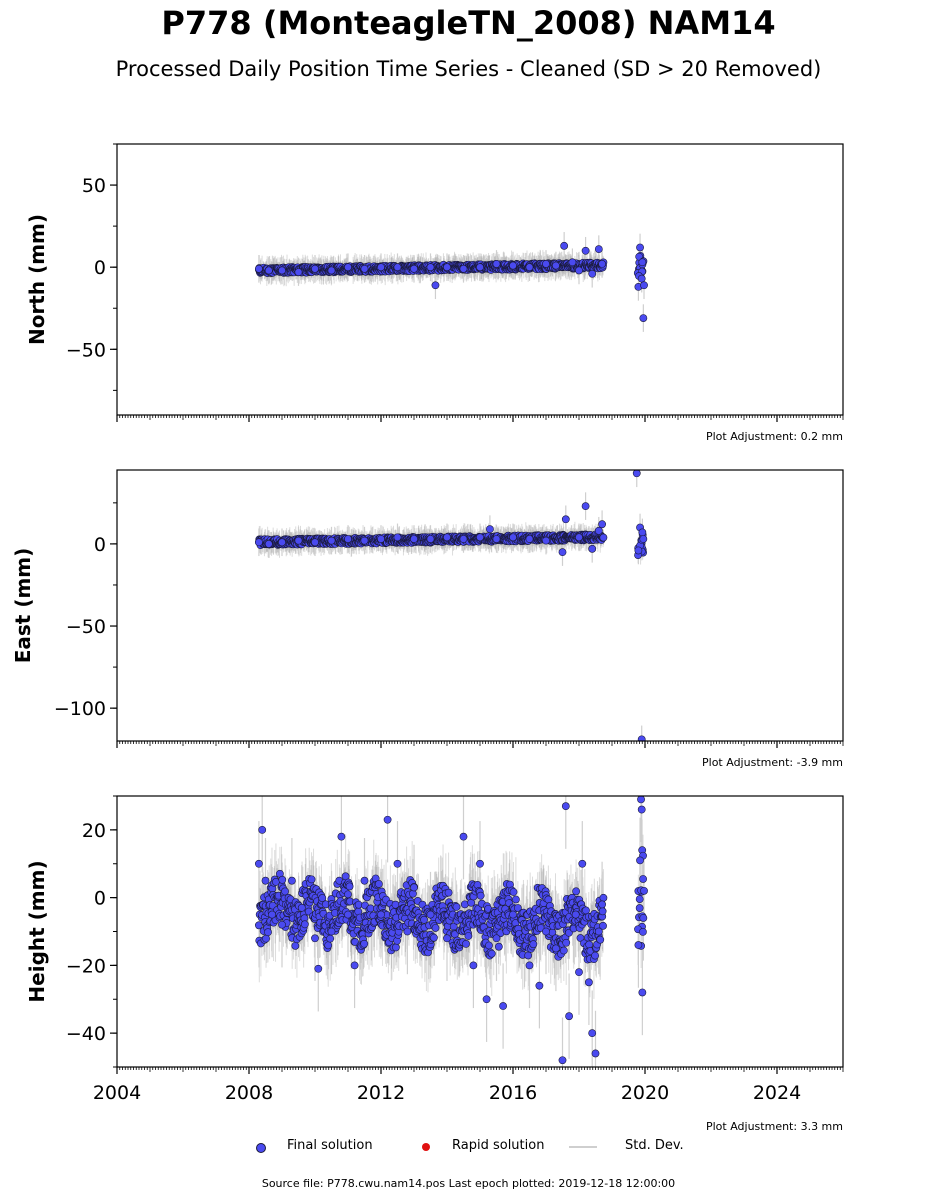 This screenshot has height=1200, width=937. Describe the element at coordinates (772, 762) in the screenshot. I see `plot-adjustment-label: Plot Adjustment: -3.9 mm` at that location.